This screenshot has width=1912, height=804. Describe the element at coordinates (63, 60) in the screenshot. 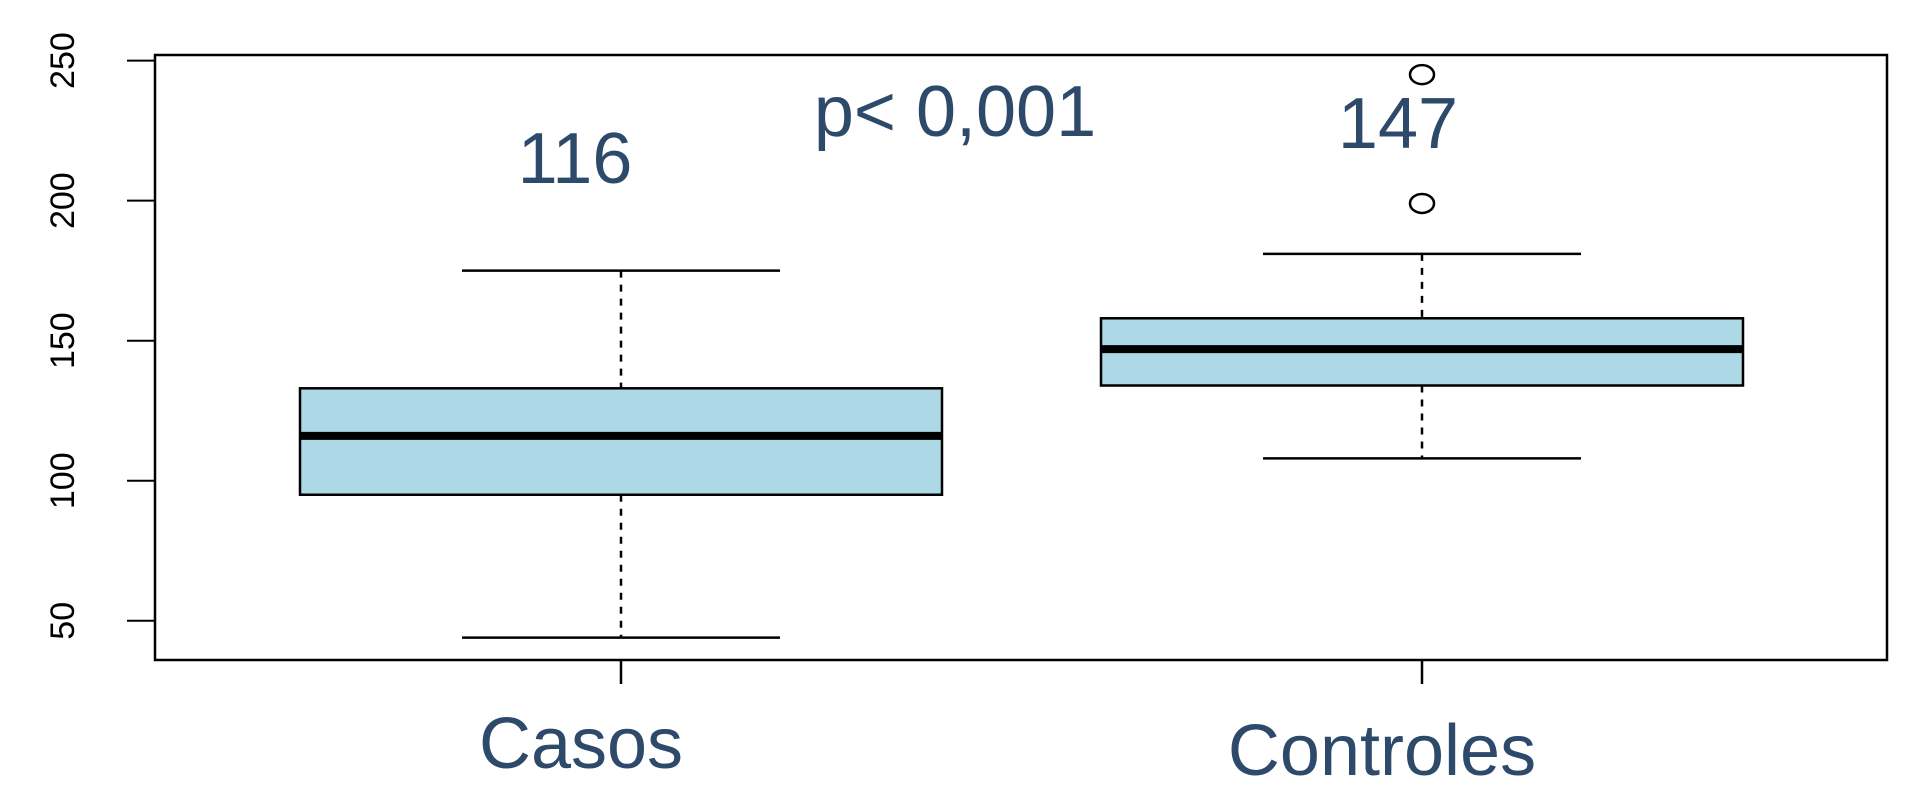

I see `y-tick-label-250: 250` at that location.